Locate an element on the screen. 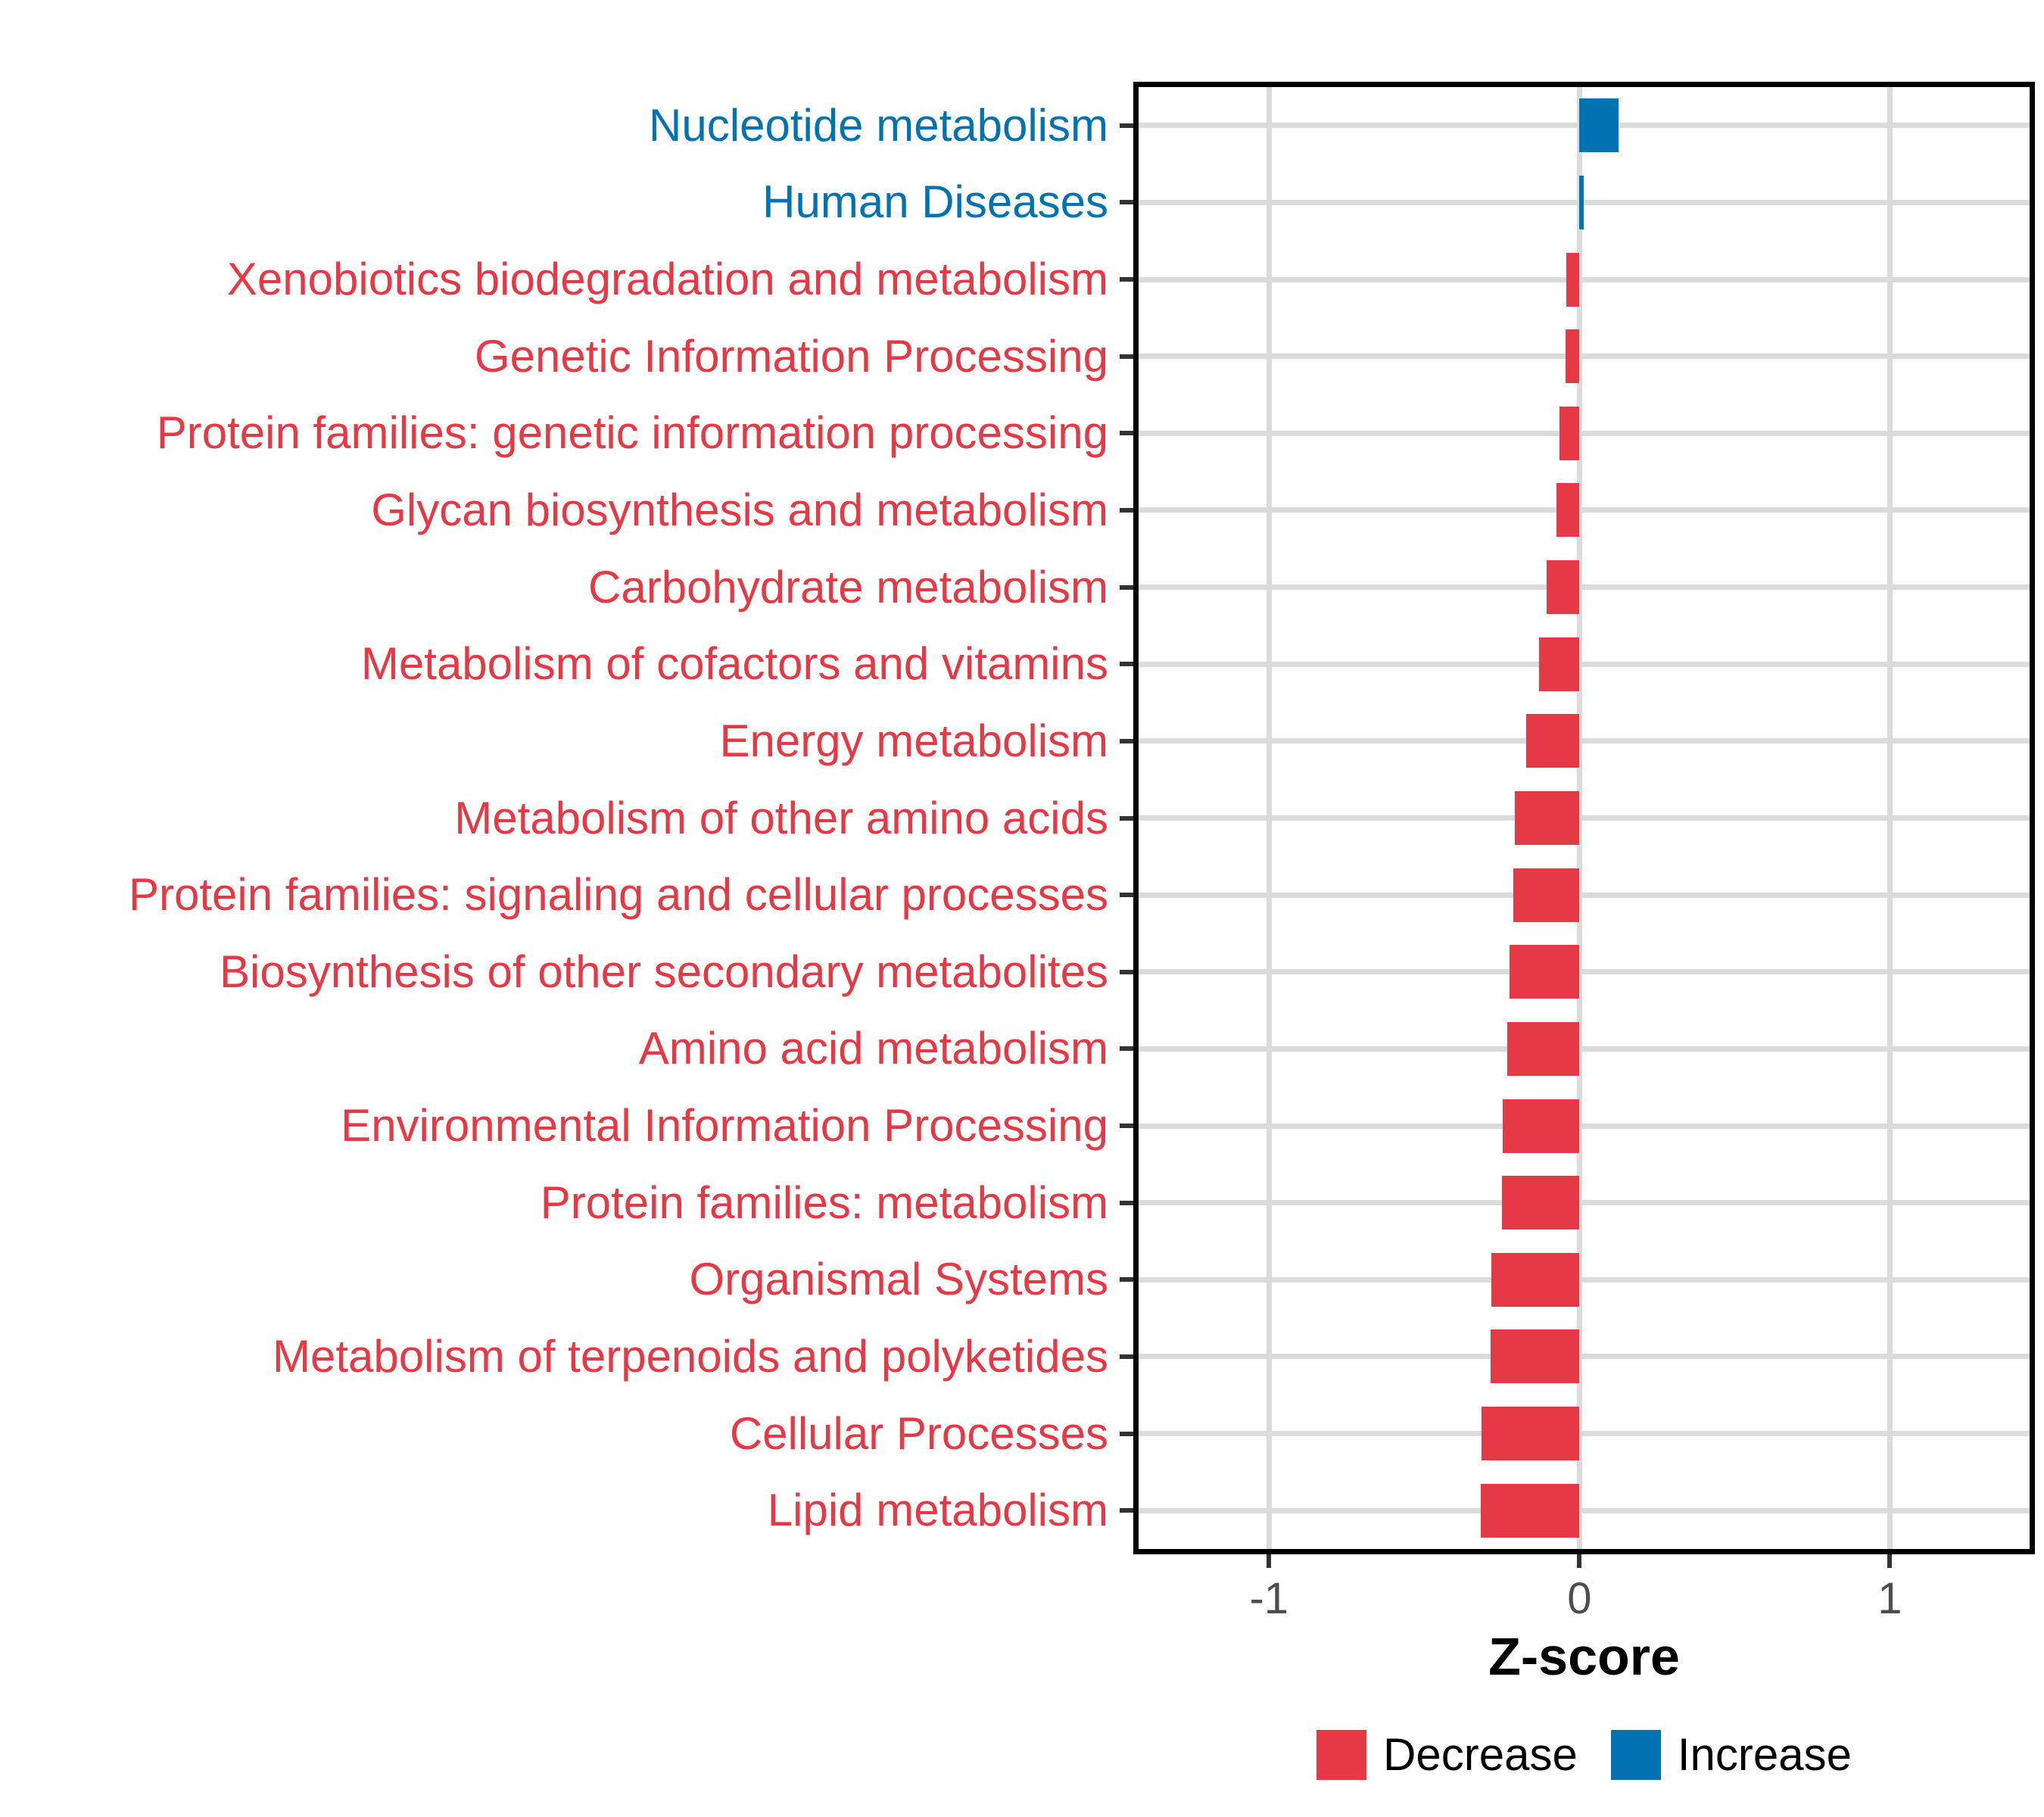  decrease-color-swatch is located at coordinates (1341, 1755).